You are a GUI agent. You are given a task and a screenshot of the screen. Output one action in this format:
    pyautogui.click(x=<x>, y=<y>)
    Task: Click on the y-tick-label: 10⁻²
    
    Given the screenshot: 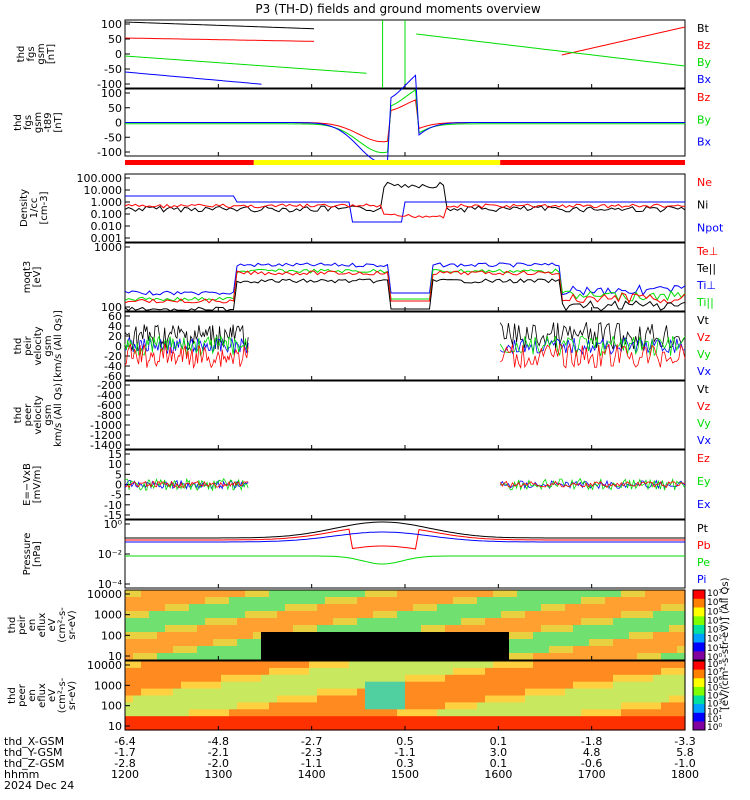 What is the action you would take?
    pyautogui.click(x=110, y=554)
    